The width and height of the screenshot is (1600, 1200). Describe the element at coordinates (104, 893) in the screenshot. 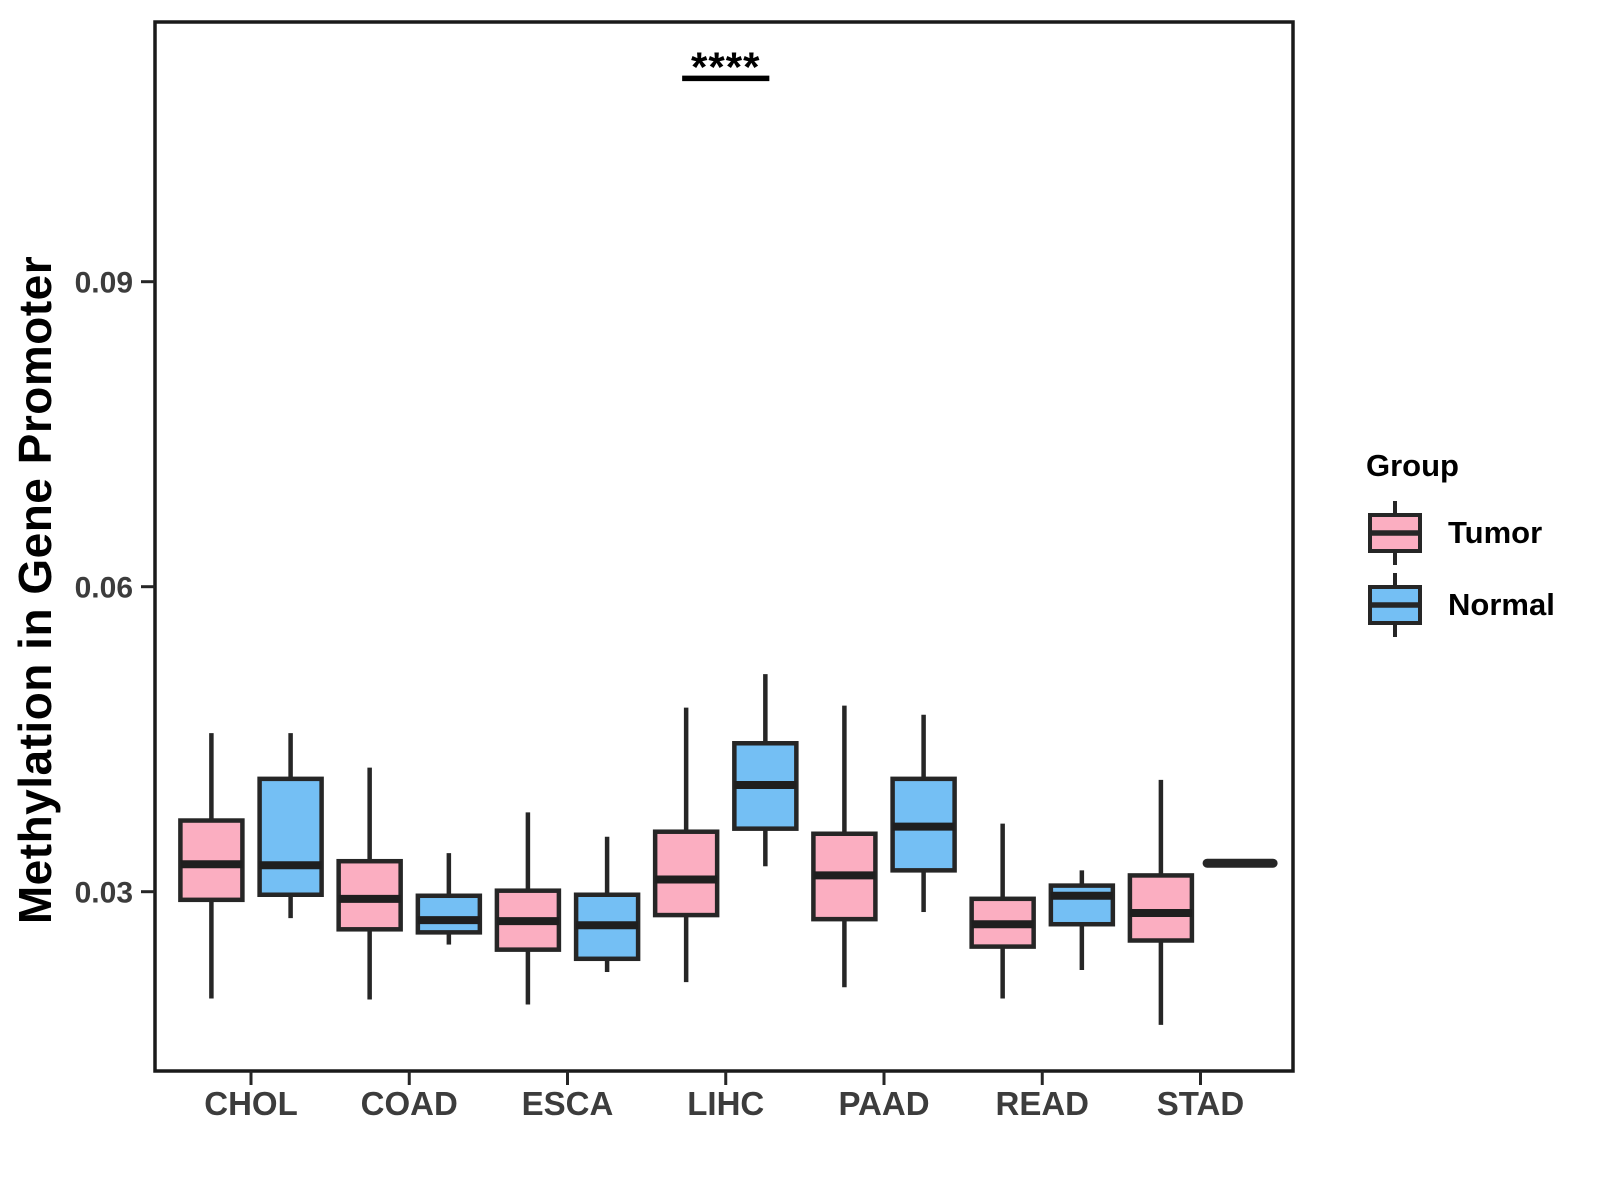

I see `y-tick-label-0.03: 0.03` at that location.